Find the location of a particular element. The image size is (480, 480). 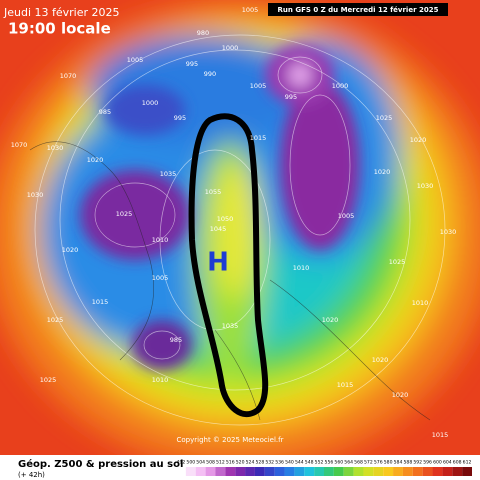

colorbar-label: 544 is located at coordinates (299, 463).